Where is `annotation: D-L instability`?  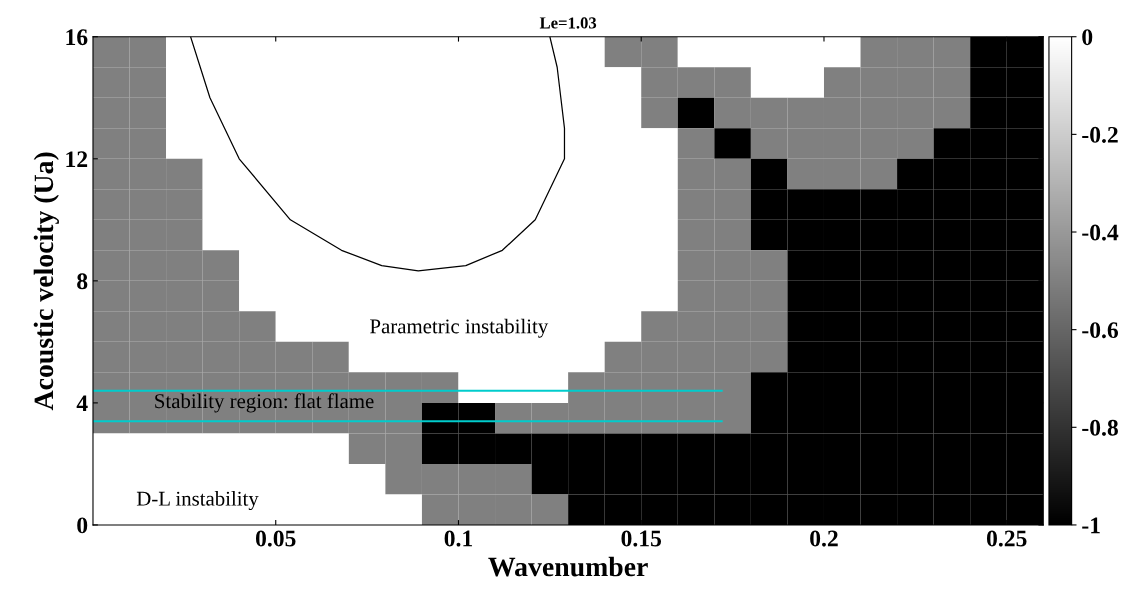
annotation: D-L instability is located at coordinates (197, 501).